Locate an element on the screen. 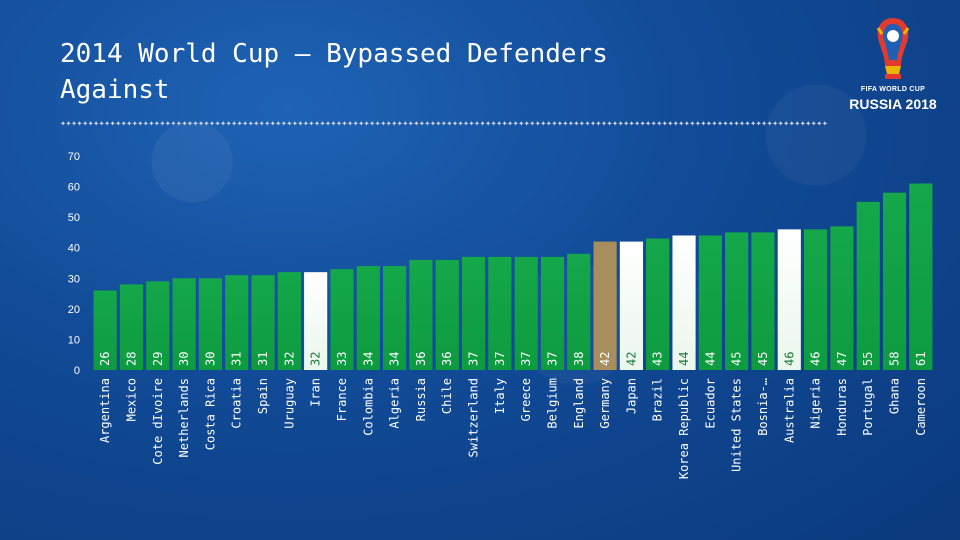 This screenshot has width=960, height=540. x-tick-label: Cameroon is located at coordinates (921, 407).